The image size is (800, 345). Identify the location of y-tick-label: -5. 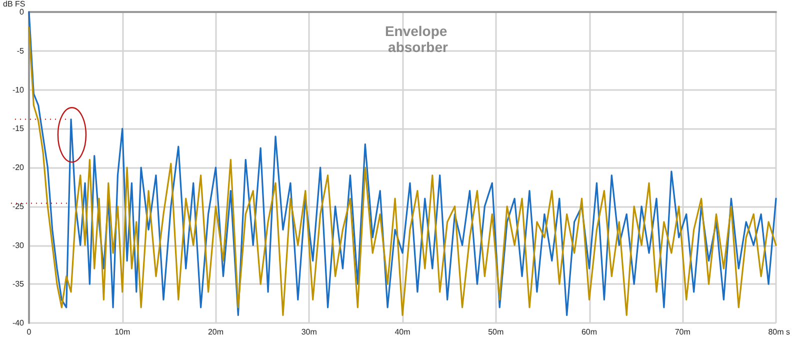
(20, 51).